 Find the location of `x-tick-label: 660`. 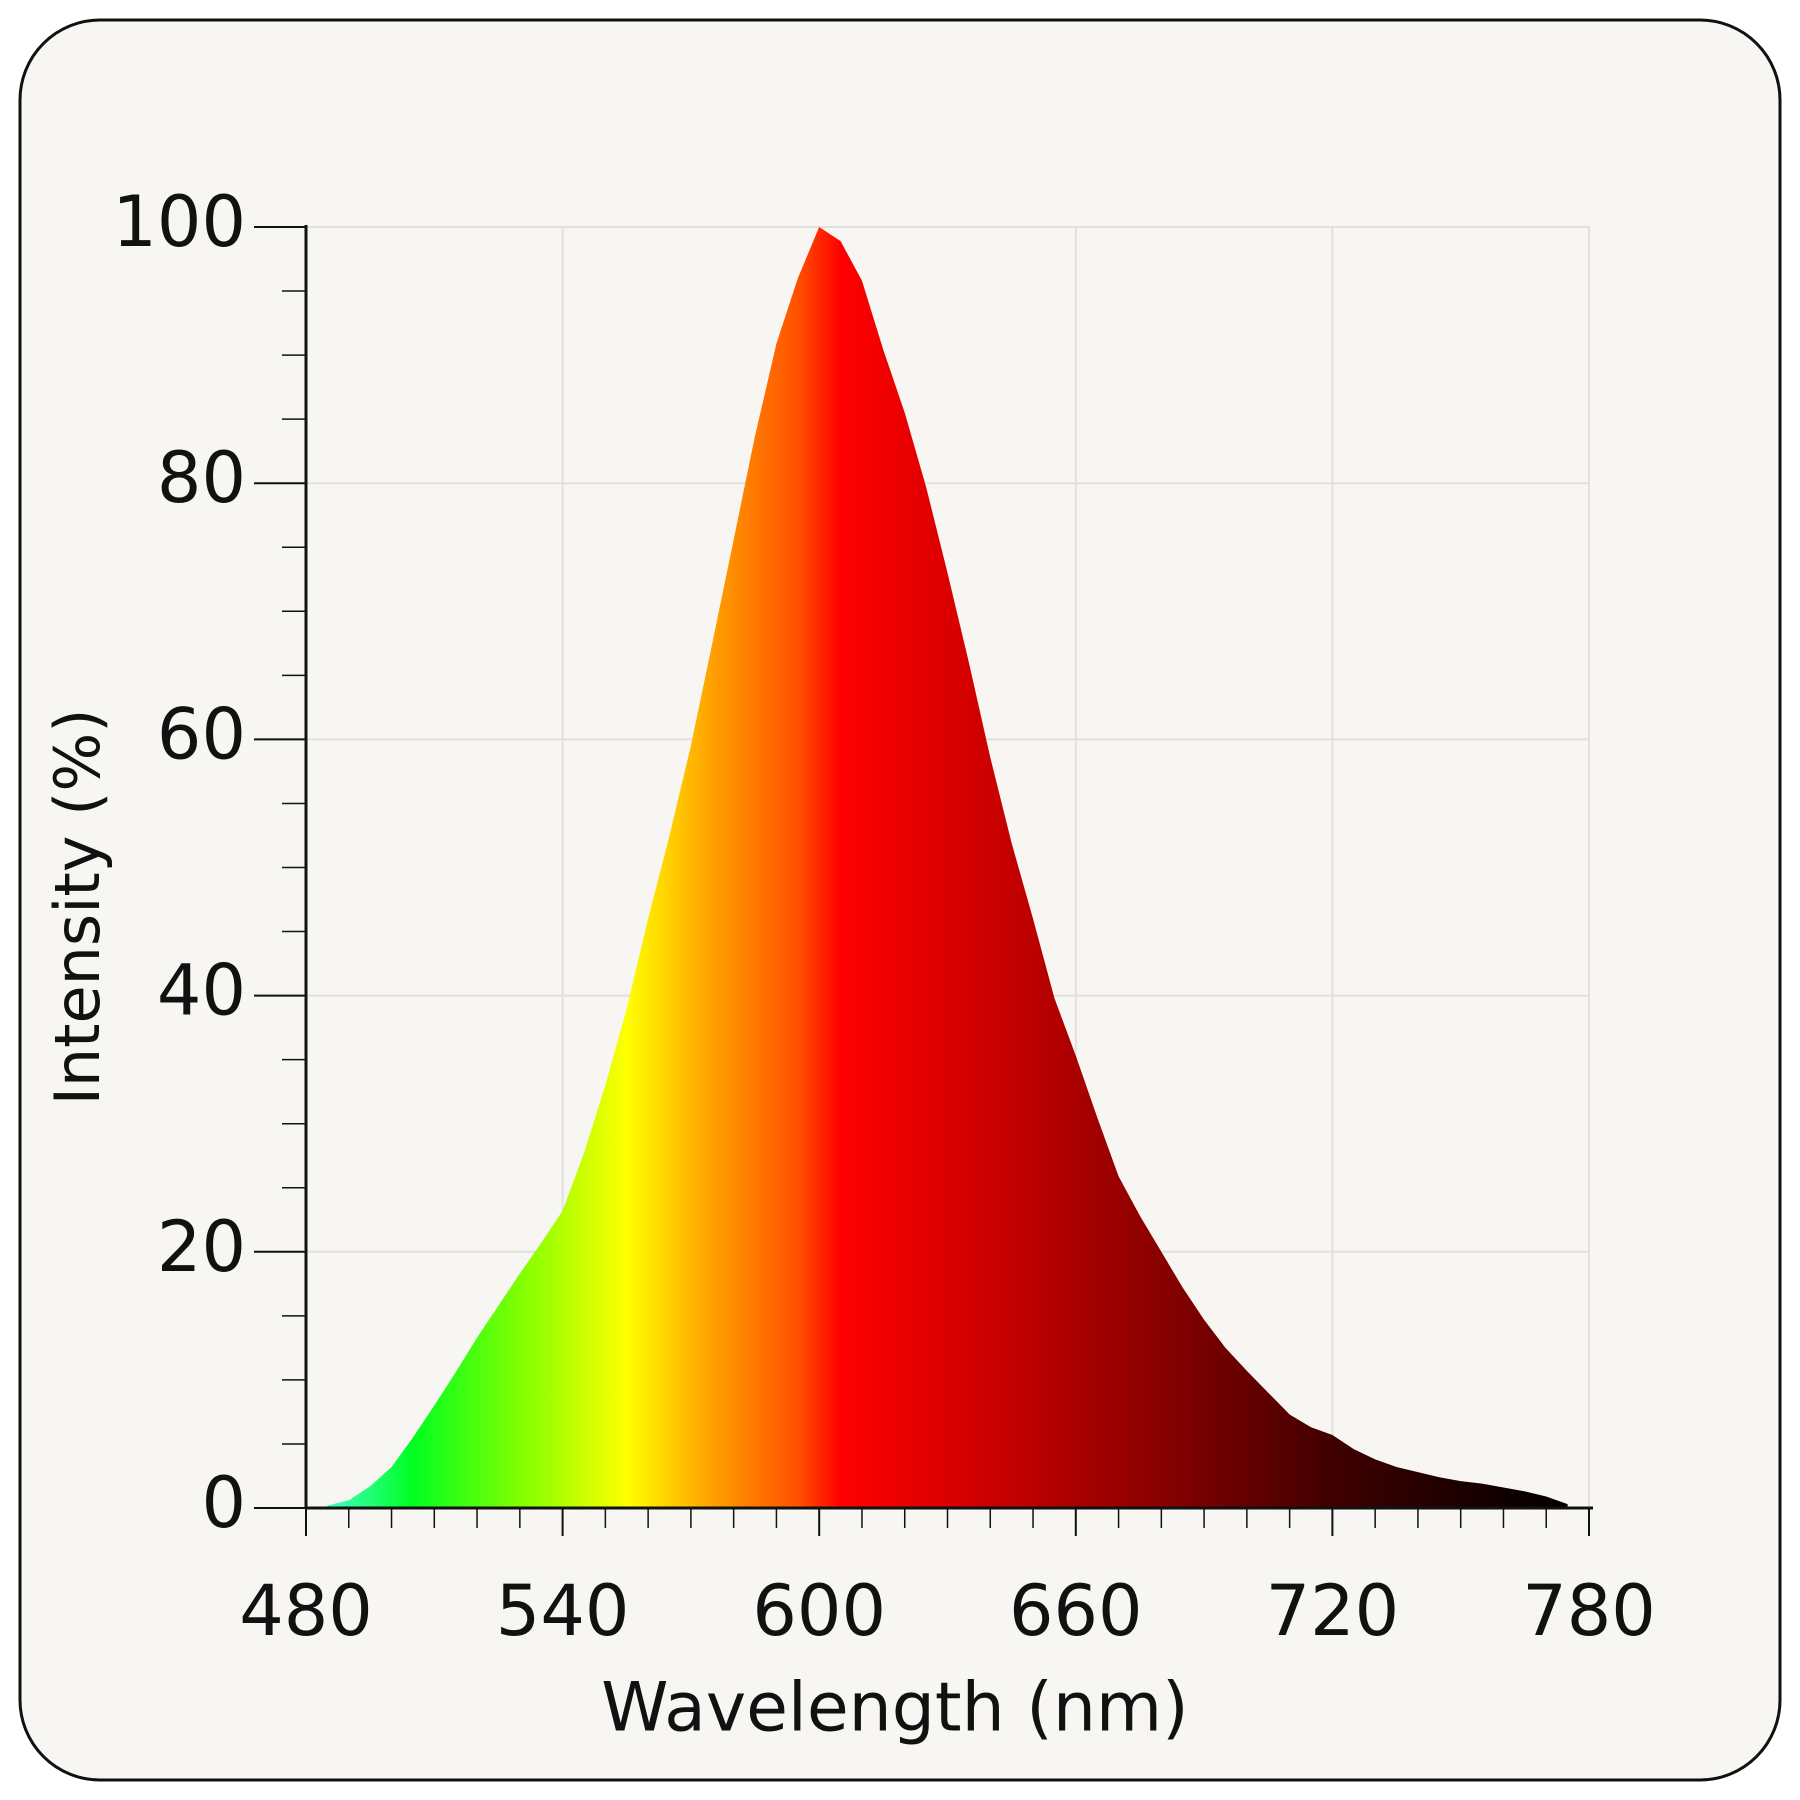

x-tick-label: 660 is located at coordinates (1076, 1611).